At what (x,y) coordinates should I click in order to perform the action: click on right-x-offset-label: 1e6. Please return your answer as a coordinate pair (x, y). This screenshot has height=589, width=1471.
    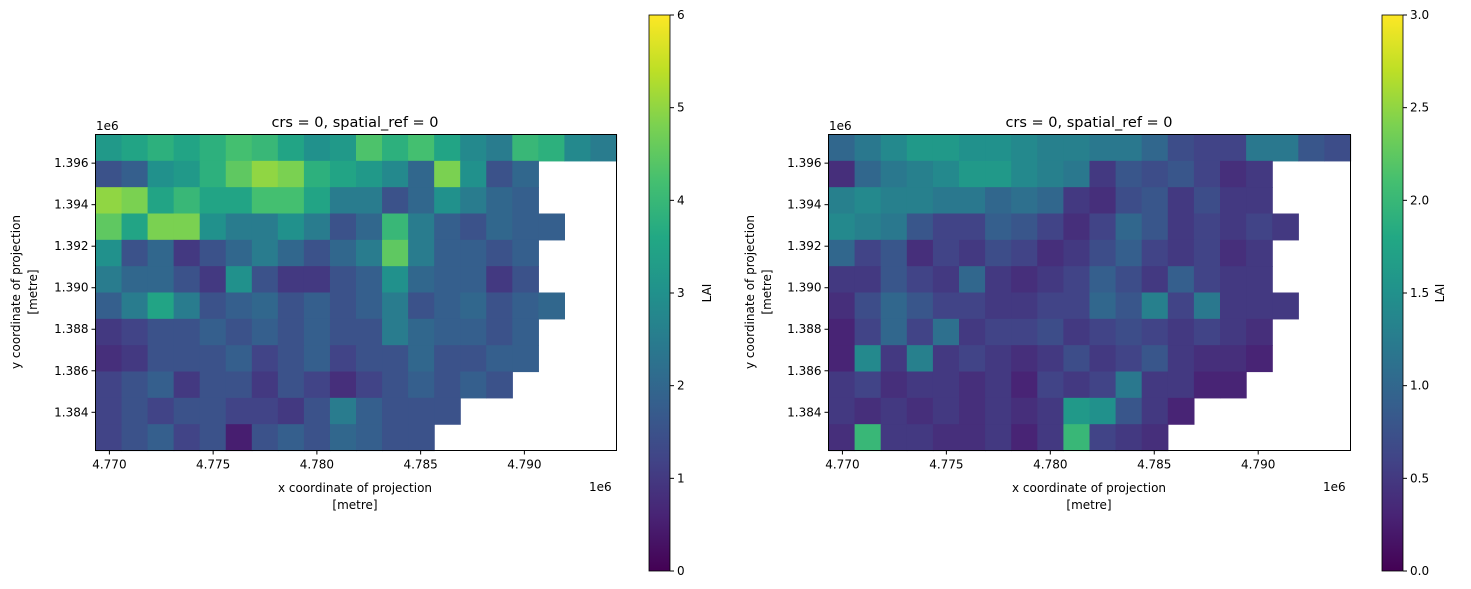
    Looking at the image, I should click on (1334, 487).